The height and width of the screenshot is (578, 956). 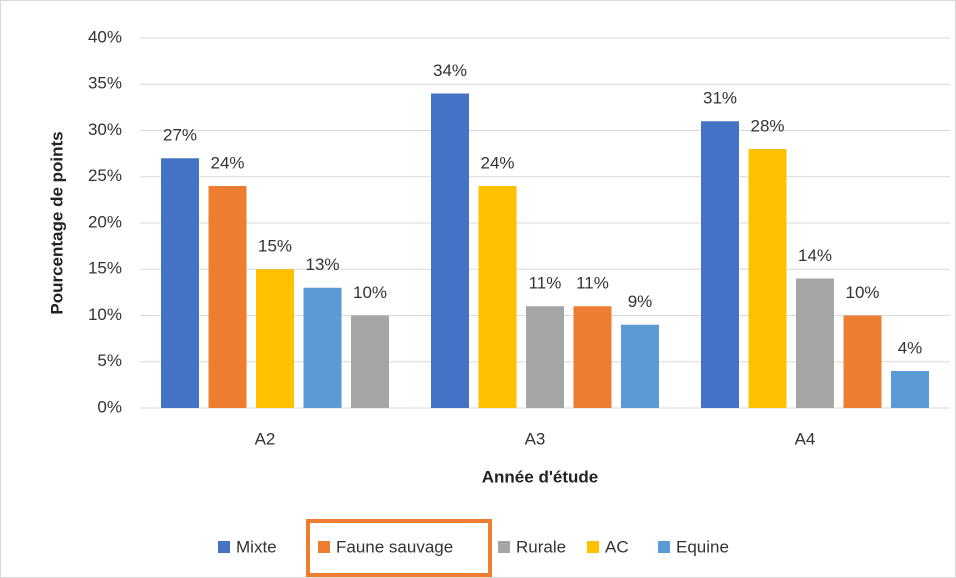 I want to click on y-axis-title: Pourcentage de points, so click(x=56, y=222).